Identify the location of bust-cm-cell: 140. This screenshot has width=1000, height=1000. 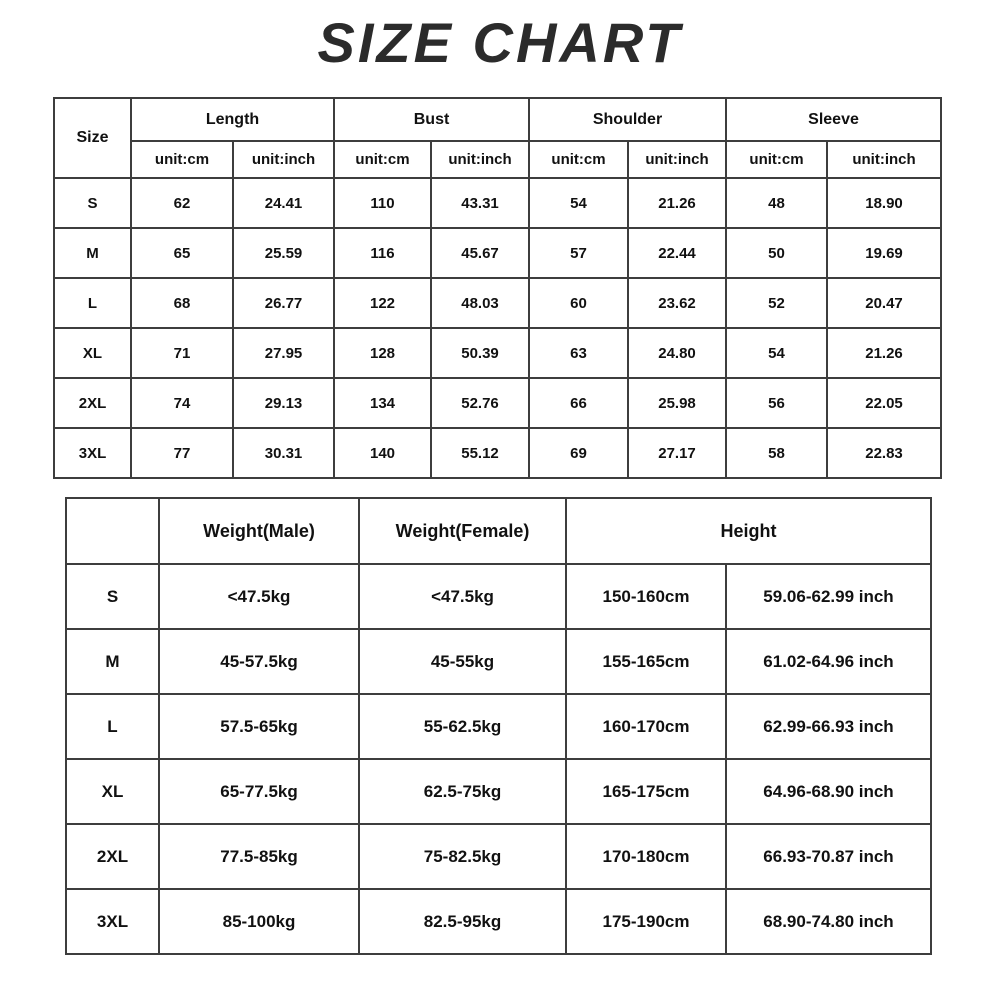
(383, 453).